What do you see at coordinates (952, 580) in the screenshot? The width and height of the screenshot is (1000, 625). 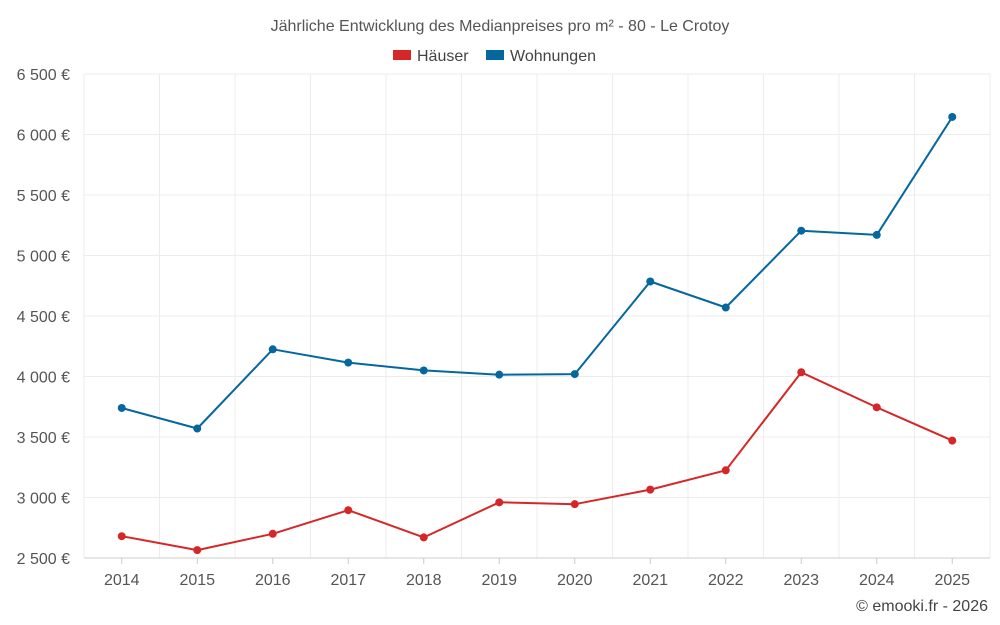 I see `x-tick-label: 2025` at bounding box center [952, 580].